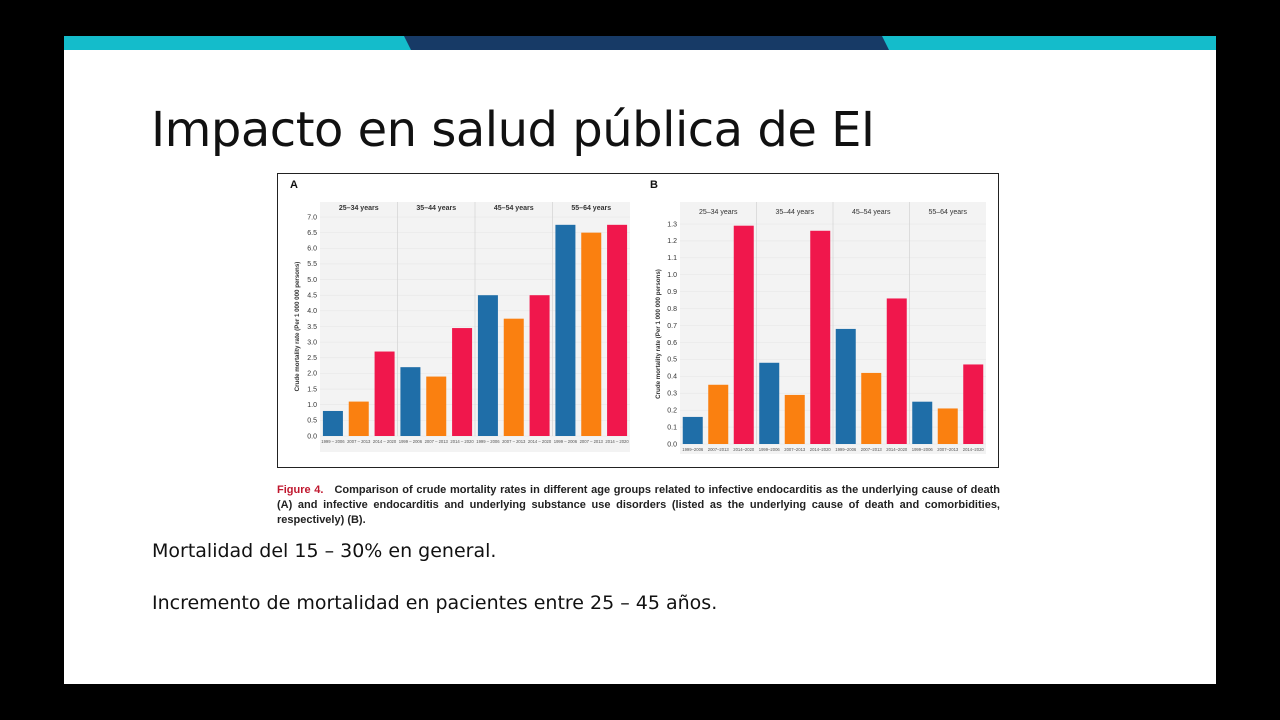  What do you see at coordinates (312, 436) in the screenshot?
I see `panel-a-ytick-label: 0.0` at bounding box center [312, 436].